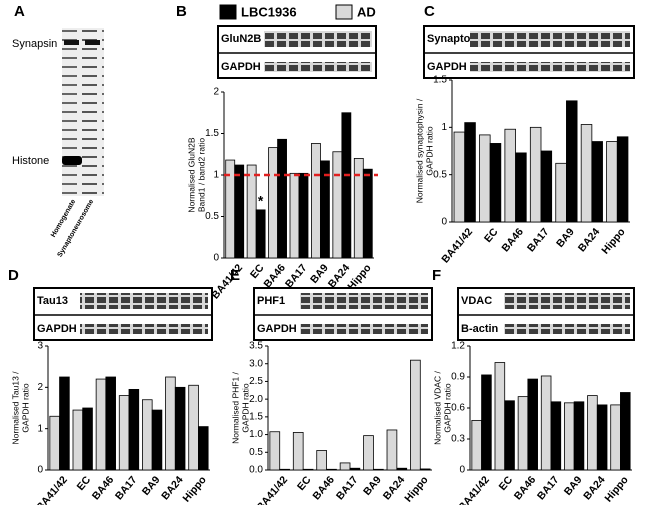 This screenshot has width=650, height=505. I want to click on blot-label: B-actin, so click(480, 329).